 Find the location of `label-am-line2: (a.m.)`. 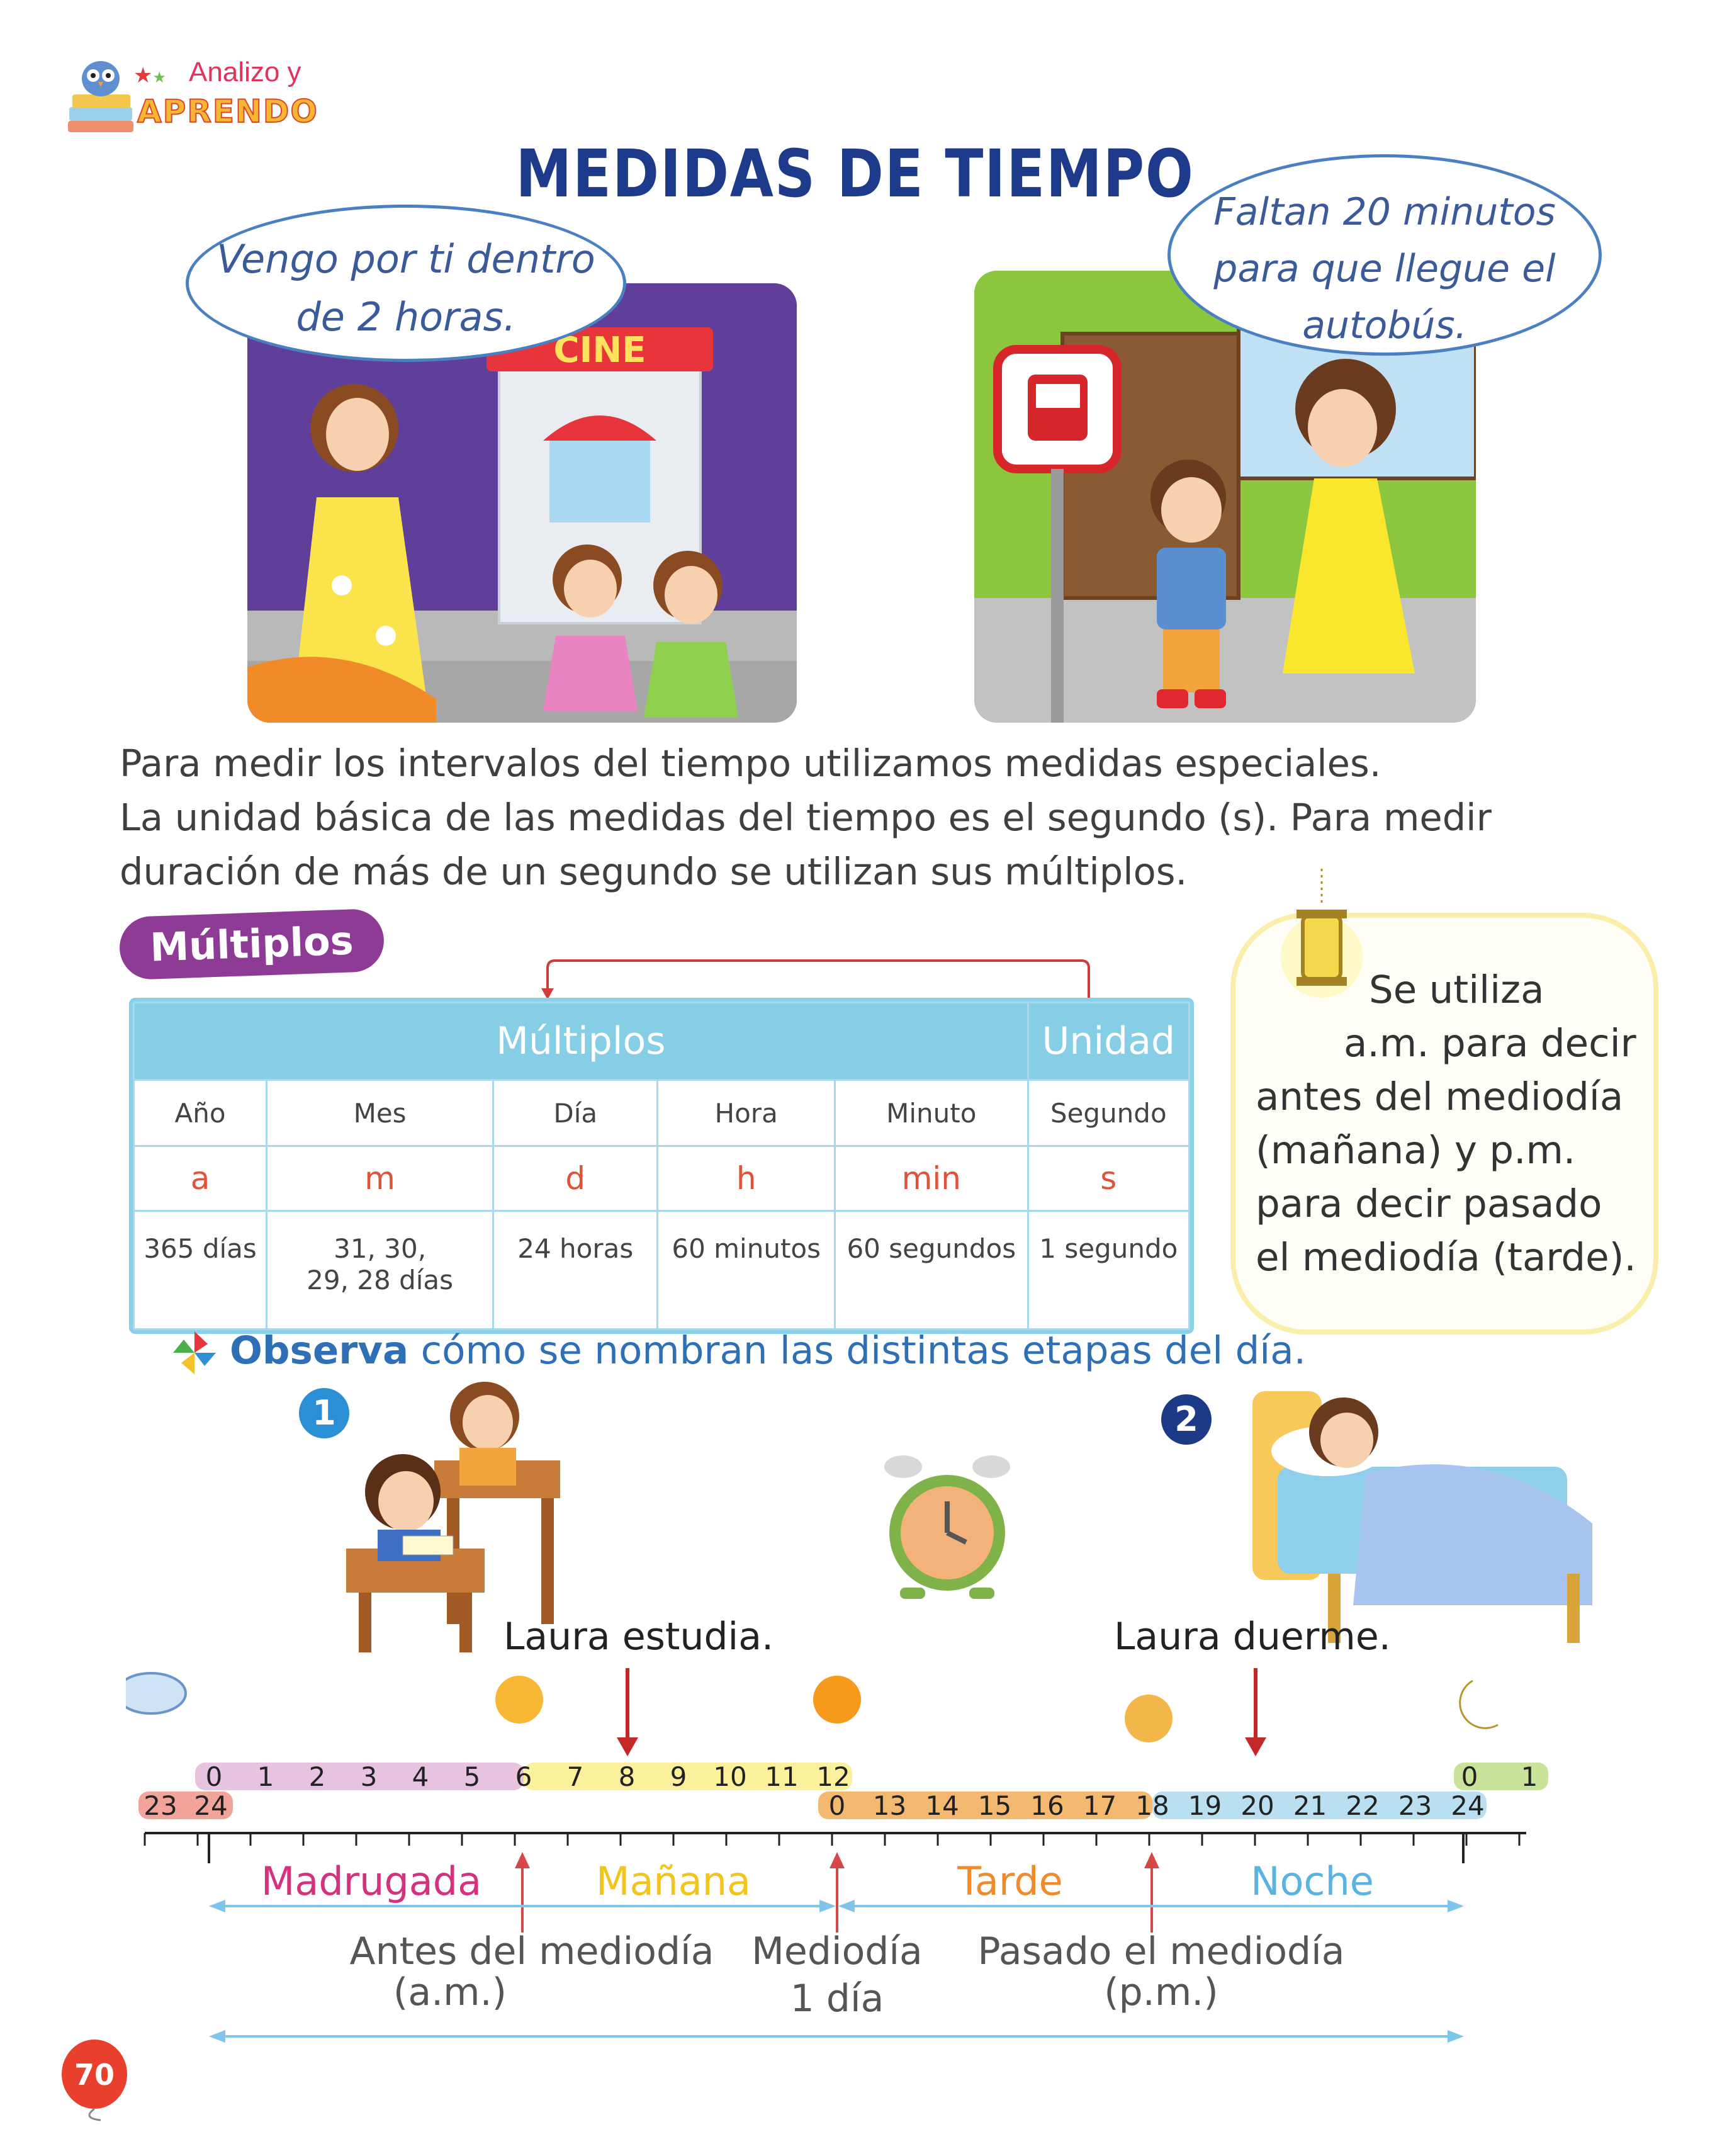

label-am-line2: (a.m.) is located at coordinates (450, 1992).